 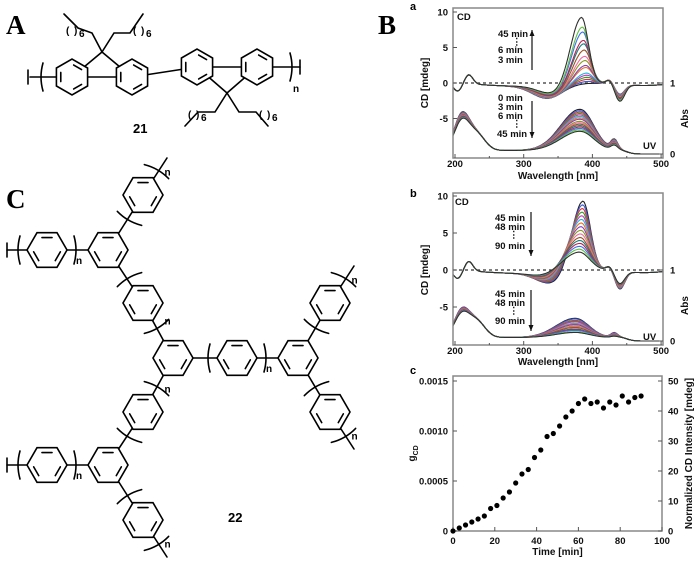 What do you see at coordinates (558, 324) in the screenshot?
I see `uv-curve-45min` at bounding box center [558, 324].